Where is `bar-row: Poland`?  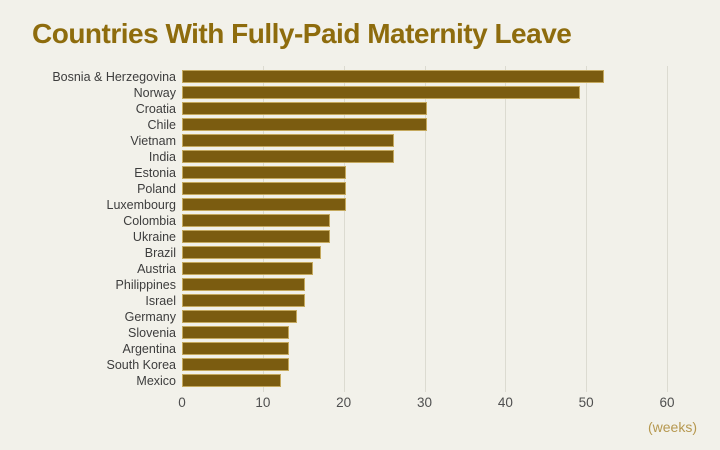
bar-row: Poland is located at coordinates (360, 189).